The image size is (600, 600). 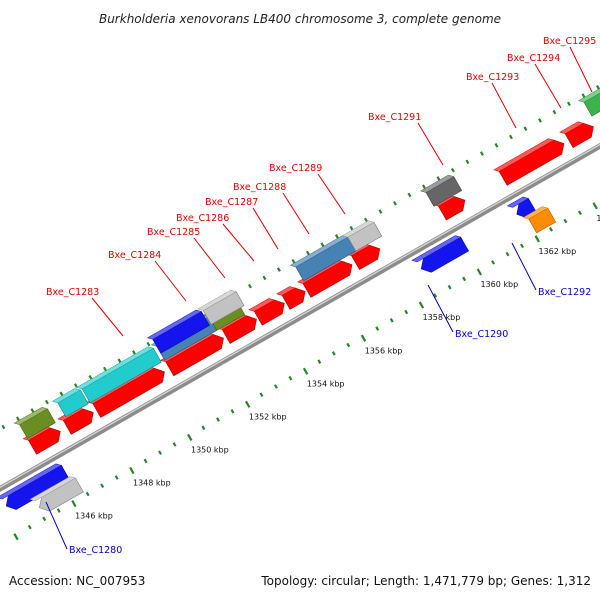 What do you see at coordinates (569, 41) in the screenshot?
I see `gene-label: Bxe_C1295` at bounding box center [569, 41].